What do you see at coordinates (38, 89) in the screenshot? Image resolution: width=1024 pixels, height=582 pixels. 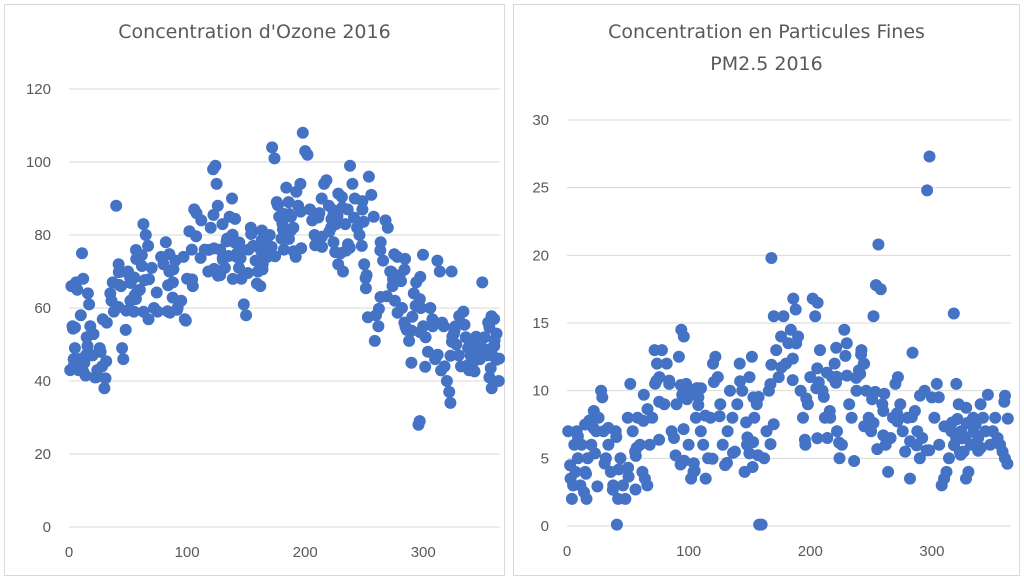 I see `ozone-y-tick-label: 120` at bounding box center [38, 89].